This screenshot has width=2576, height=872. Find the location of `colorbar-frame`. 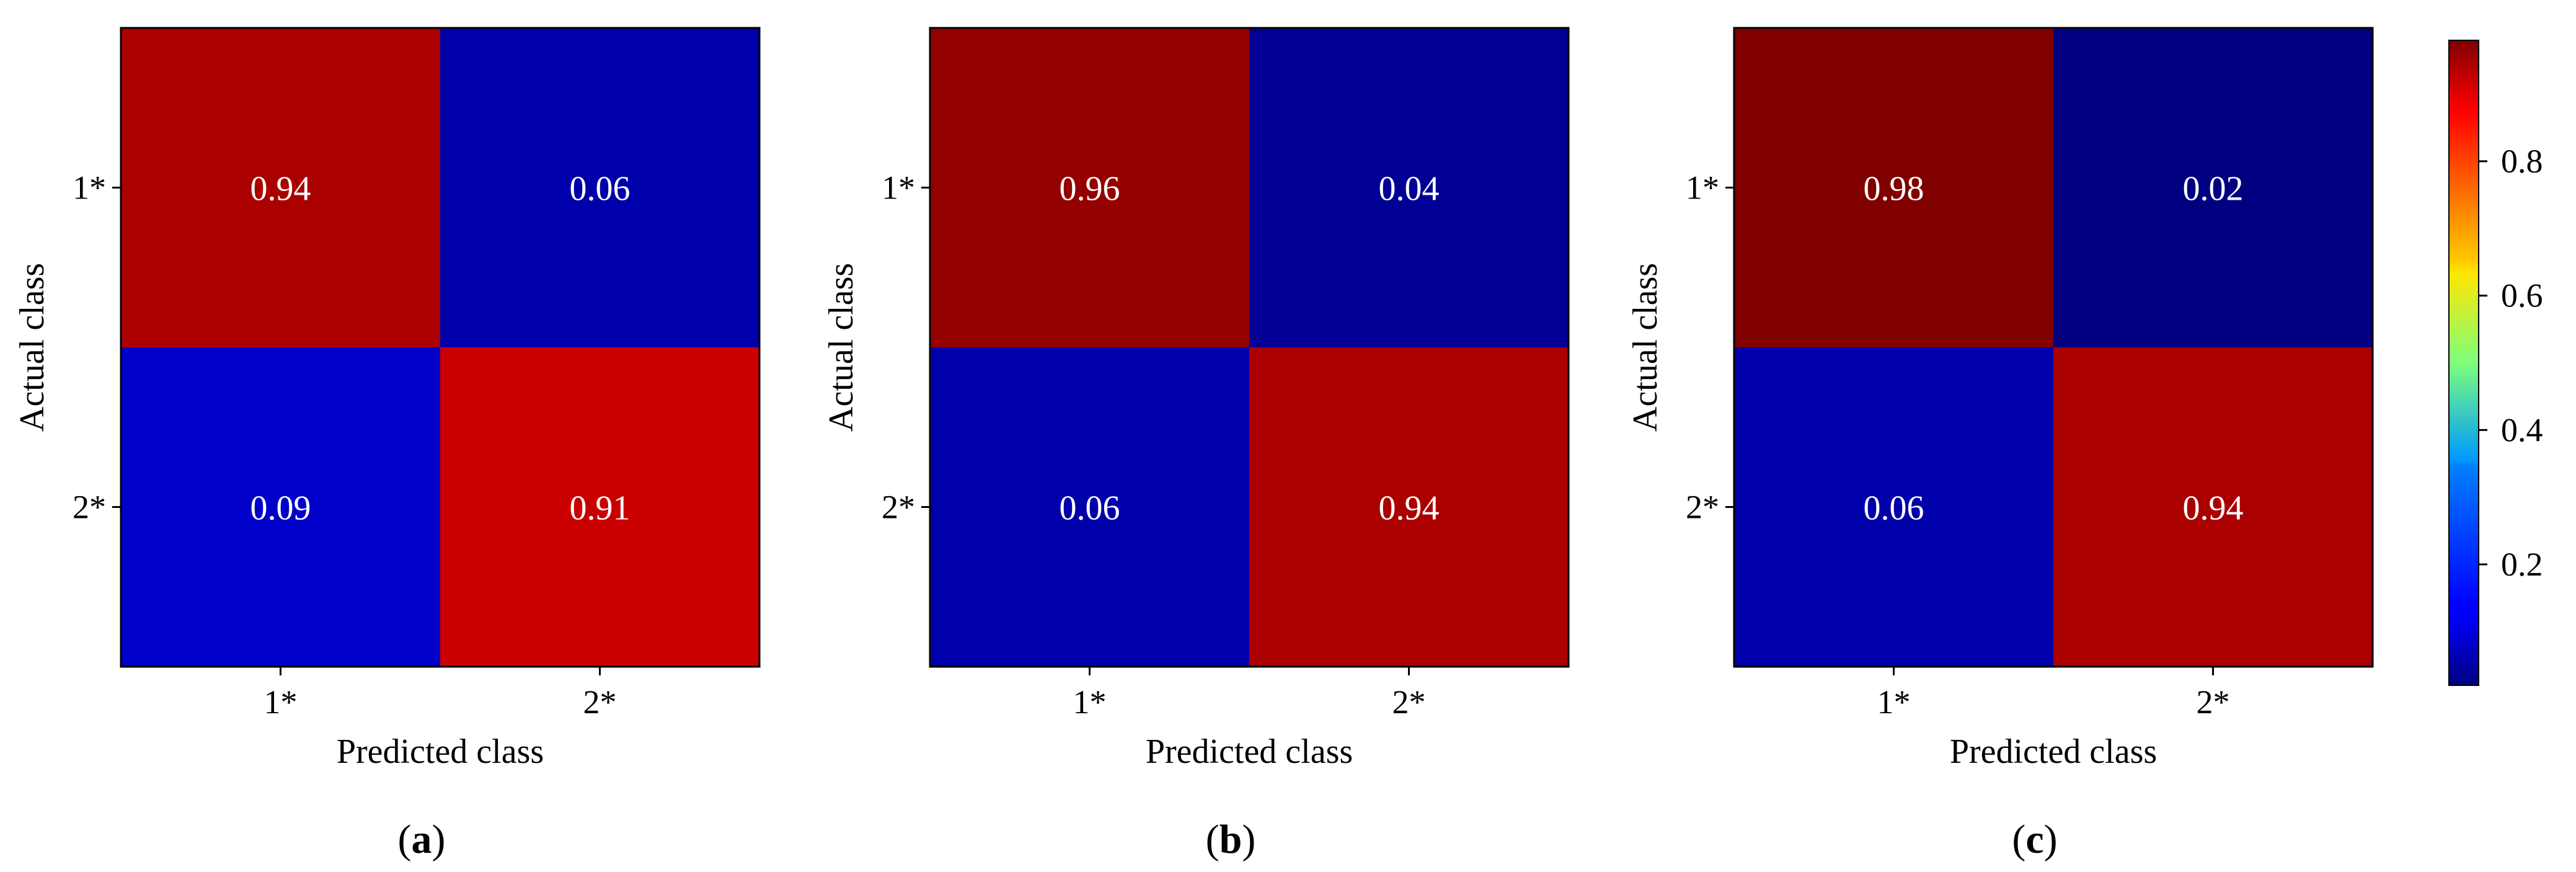

colorbar-frame is located at coordinates (2463, 363).